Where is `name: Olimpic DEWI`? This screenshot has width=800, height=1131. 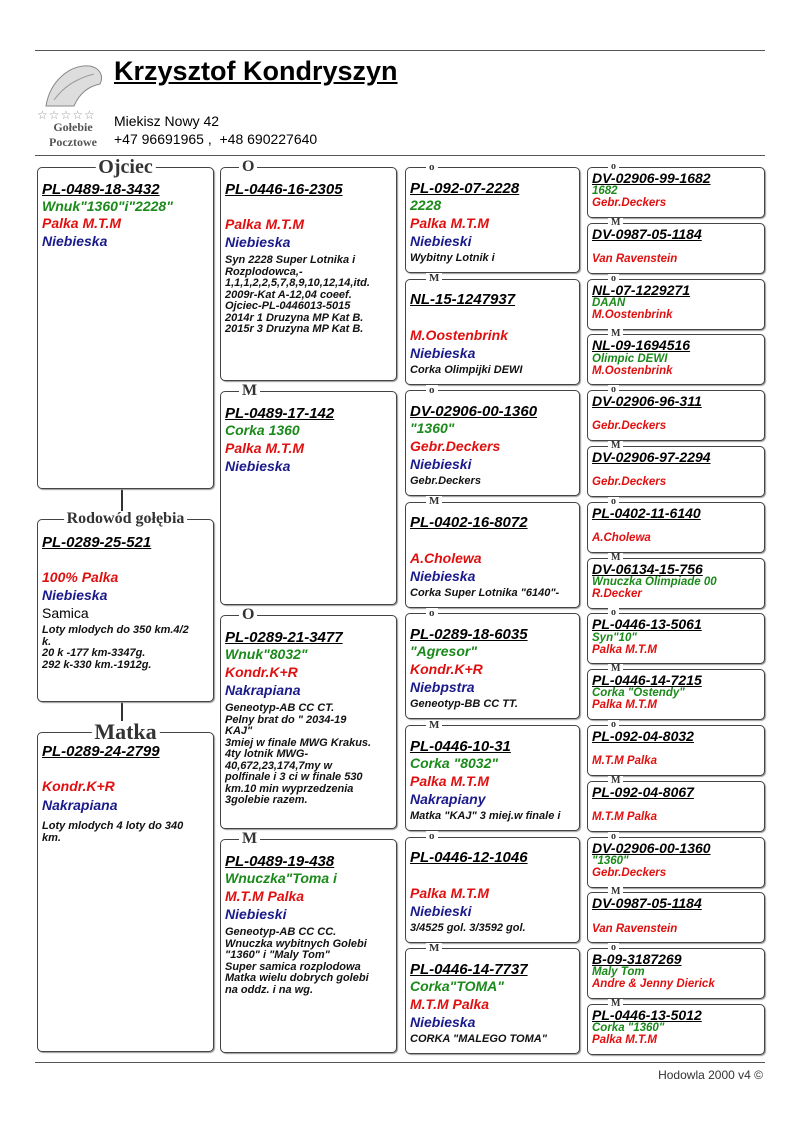 name: Olimpic DEWI is located at coordinates (630, 358).